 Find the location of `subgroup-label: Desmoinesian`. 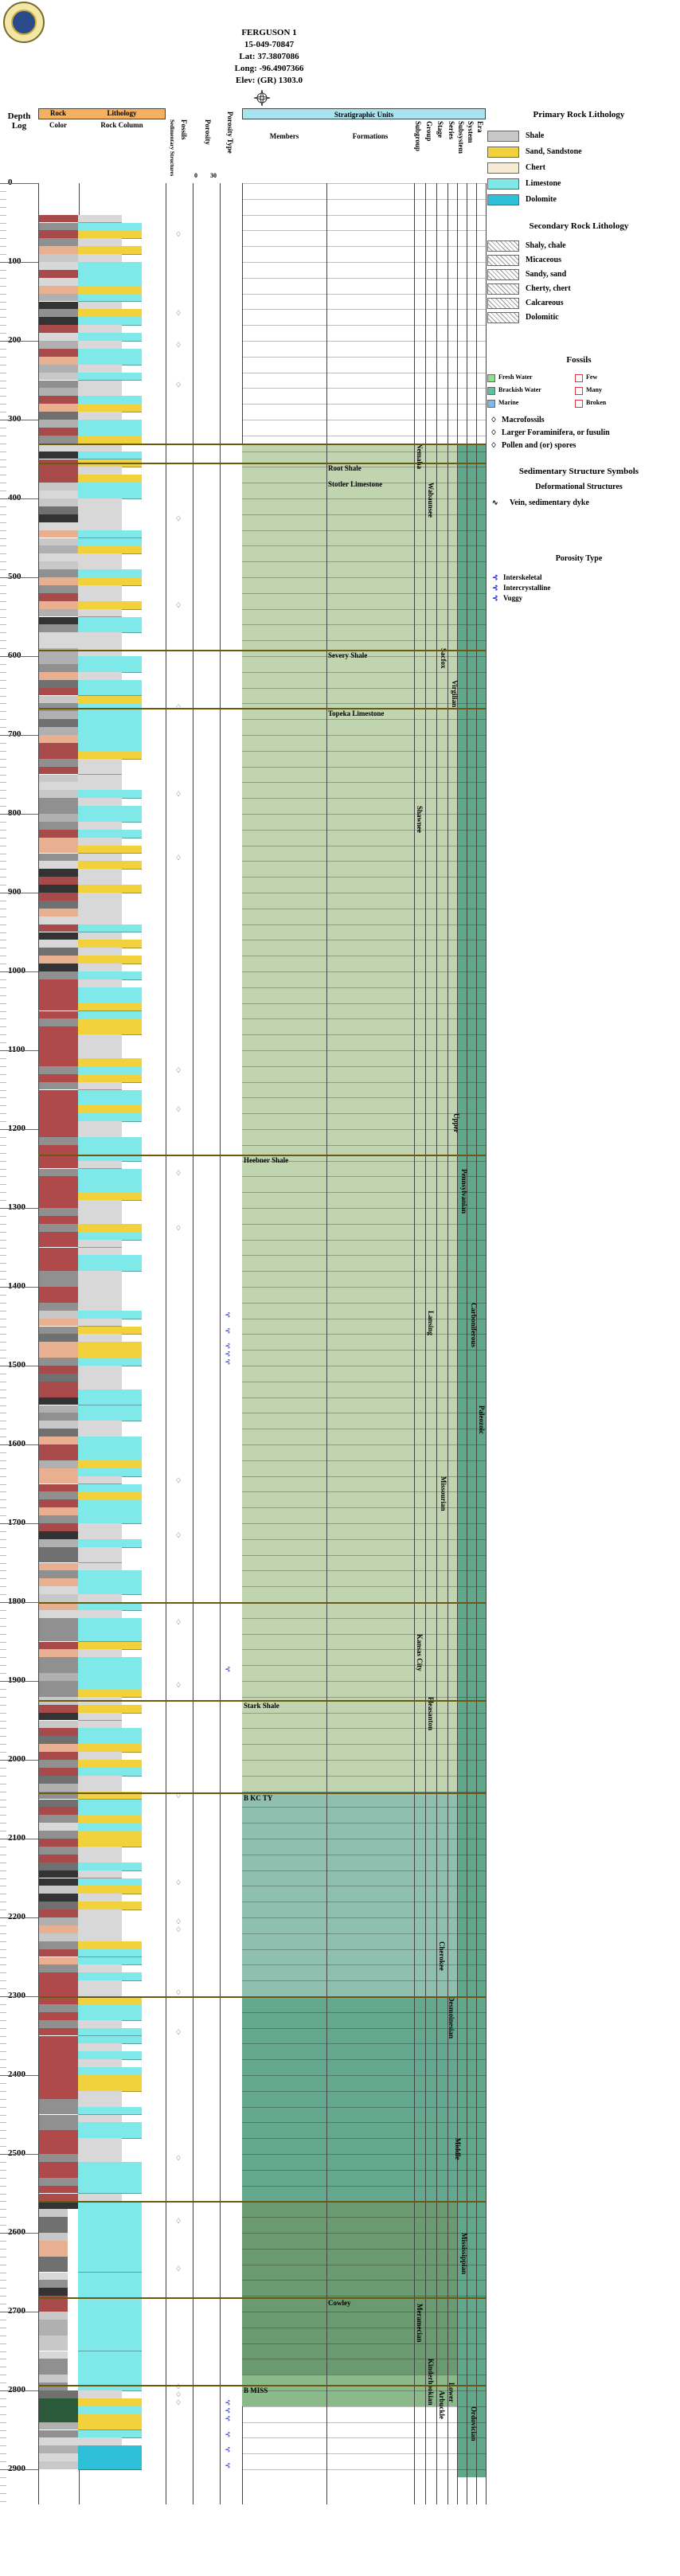

subgroup-label: Desmoinesian is located at coordinates (451, 2018).